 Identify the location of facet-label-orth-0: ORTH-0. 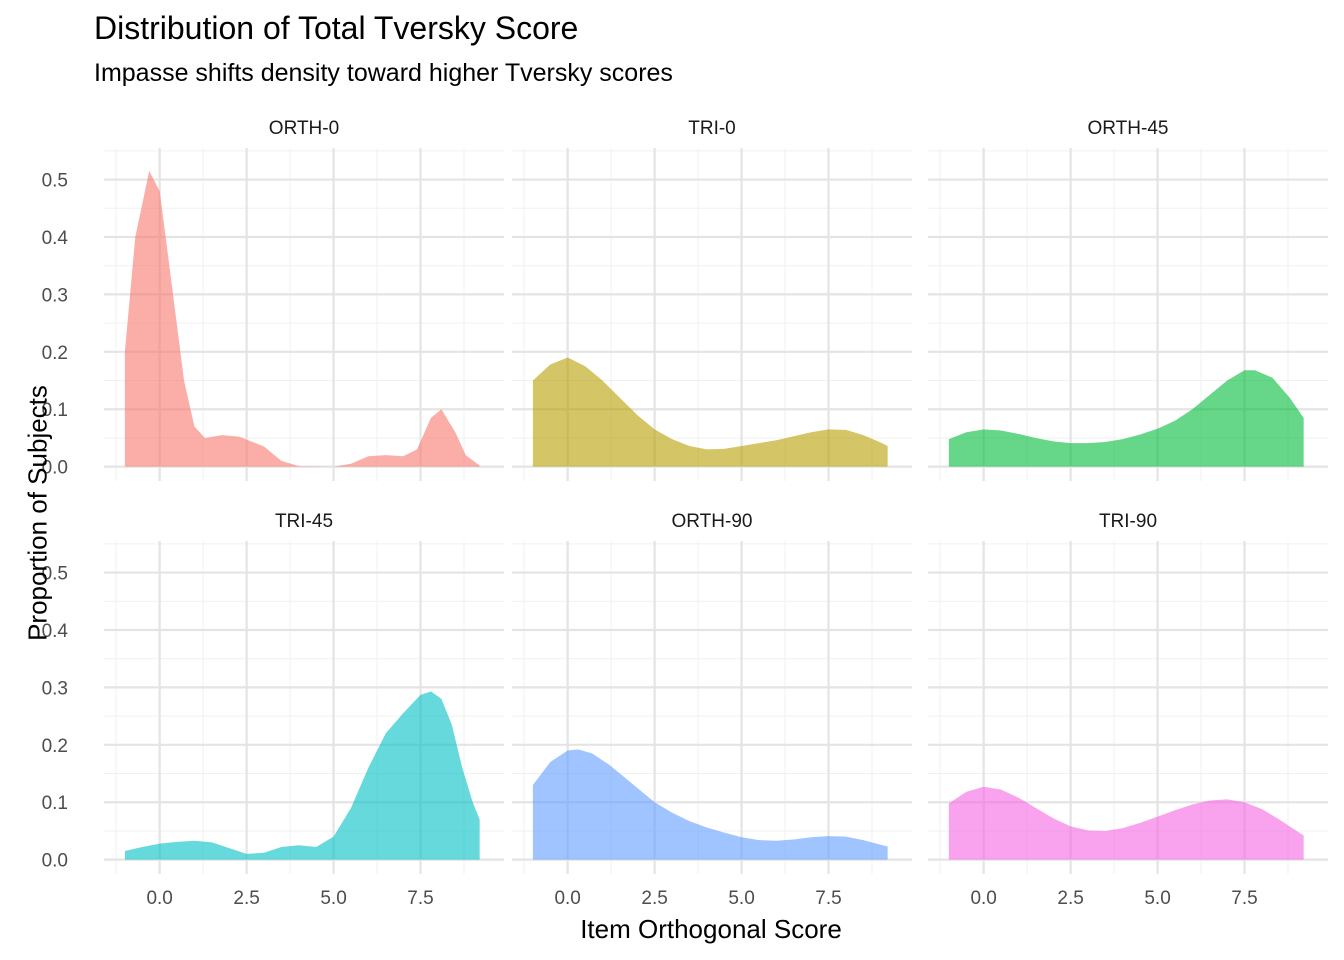
(304, 128).